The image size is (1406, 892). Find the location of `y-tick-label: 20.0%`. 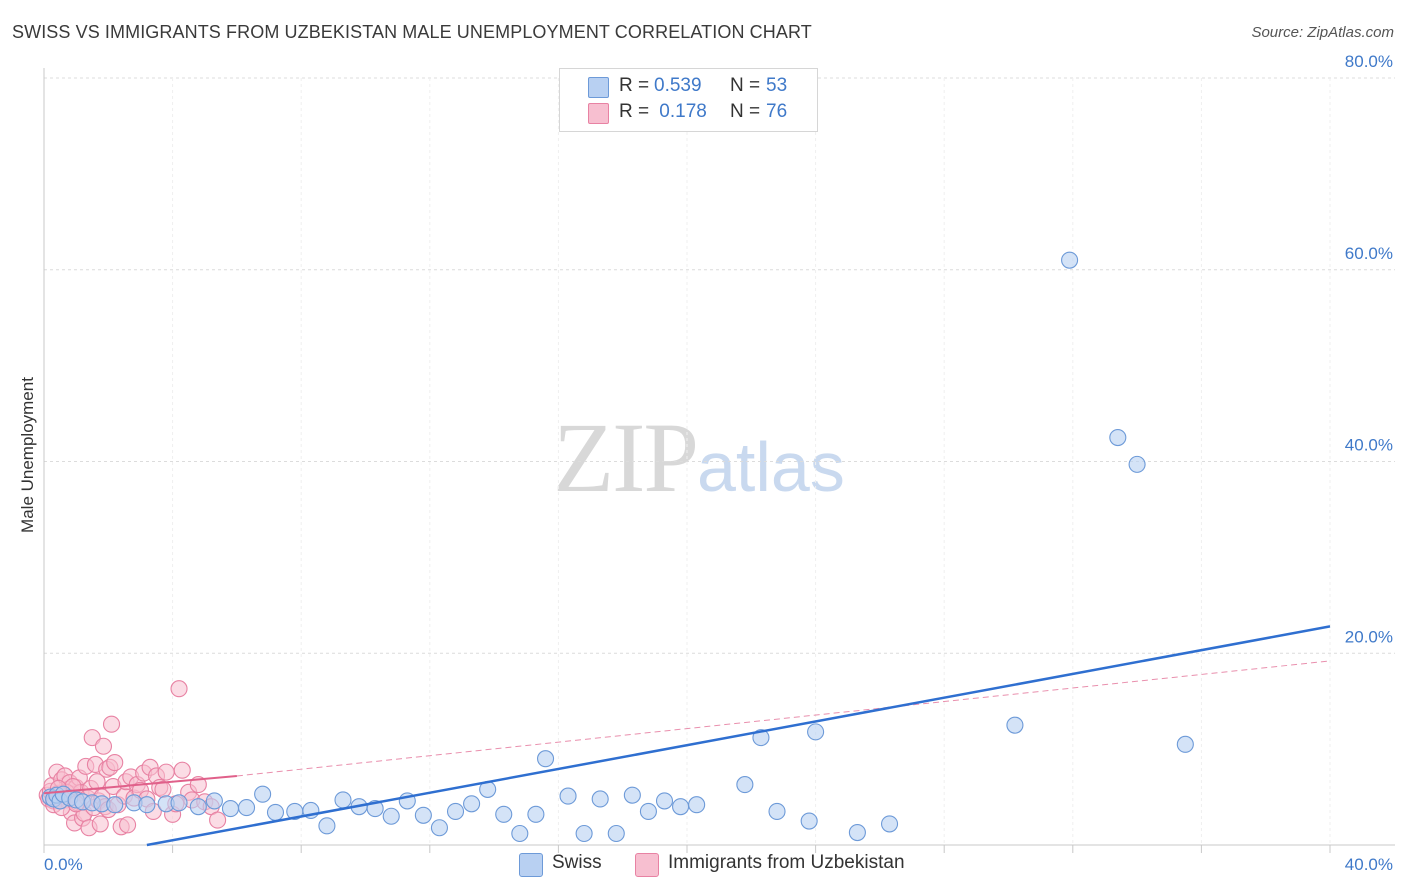

y-tick-label: 20.0% is located at coordinates (1369, 636).